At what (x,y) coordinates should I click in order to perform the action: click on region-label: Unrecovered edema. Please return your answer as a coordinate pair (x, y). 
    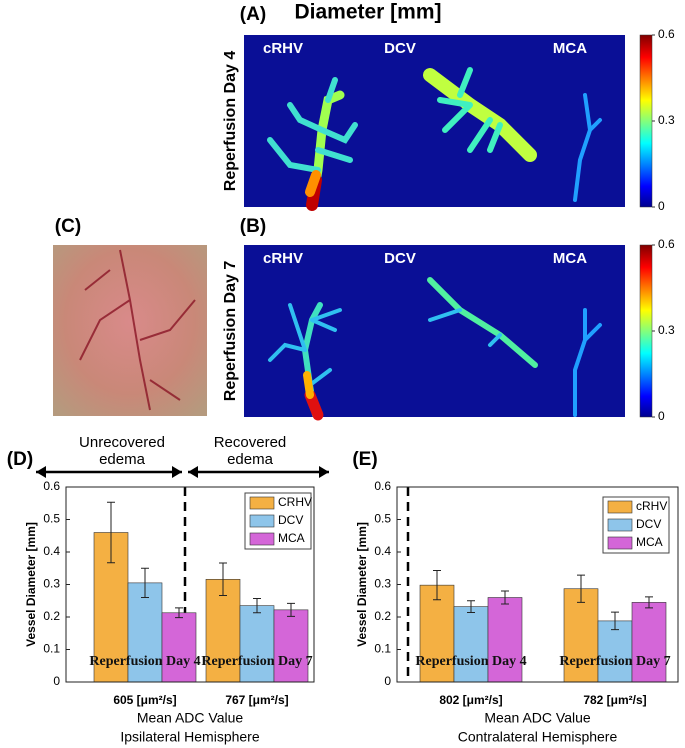
    Looking at the image, I should click on (122, 451).